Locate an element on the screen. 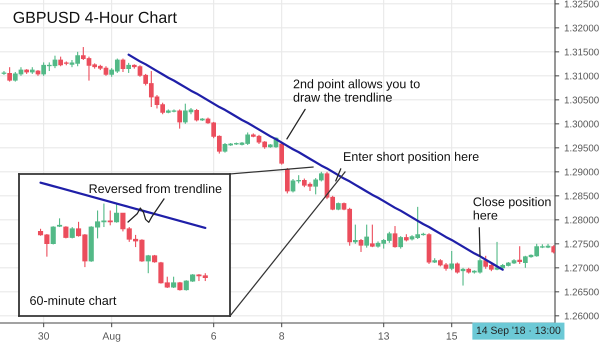 The width and height of the screenshot is (601, 350). y-tick-label: 1.31000 is located at coordinates (581, 76).